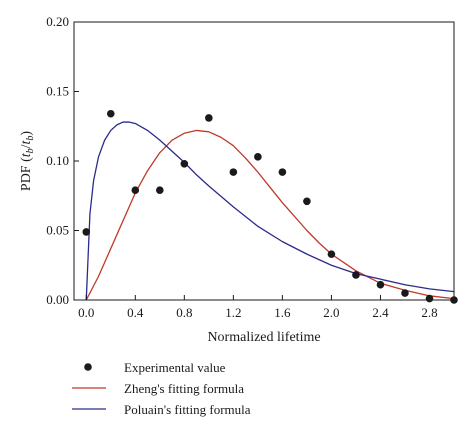  I want to click on legend-marker-experimental, so click(88, 367).